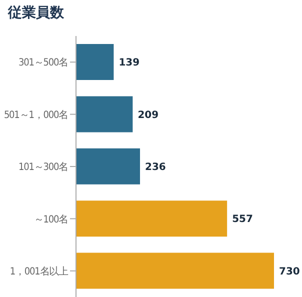 Image resolution: width=302 pixels, height=297 pixels. Describe the element at coordinates (43, 167) in the screenshot. I see `y-tick-label: 101～300名` at that location.